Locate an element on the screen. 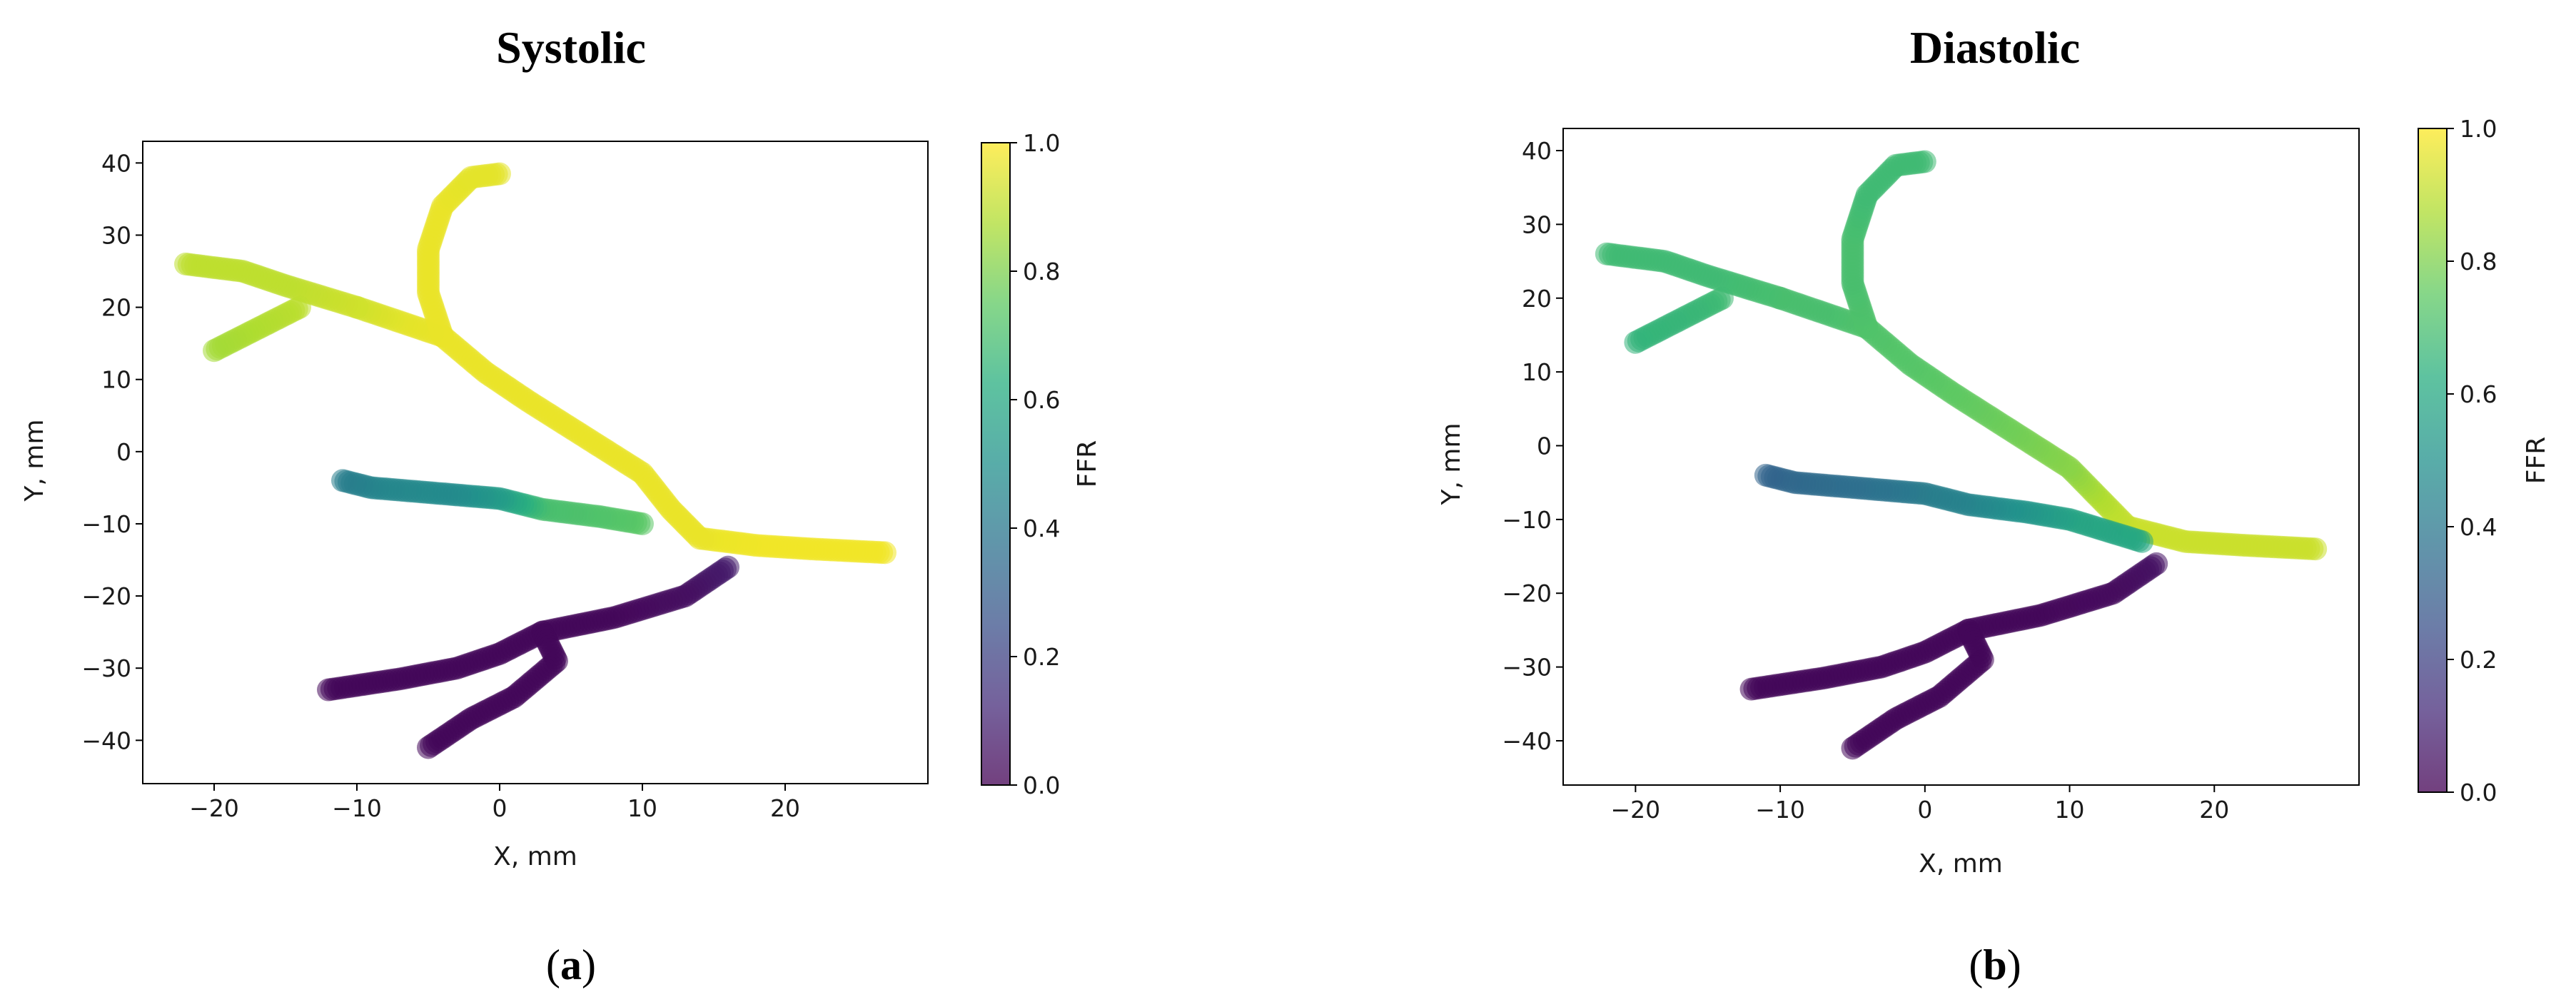 Image resolution: width=2576 pixels, height=1007 pixels. chart-title: Diastolic is located at coordinates (1995, 47).